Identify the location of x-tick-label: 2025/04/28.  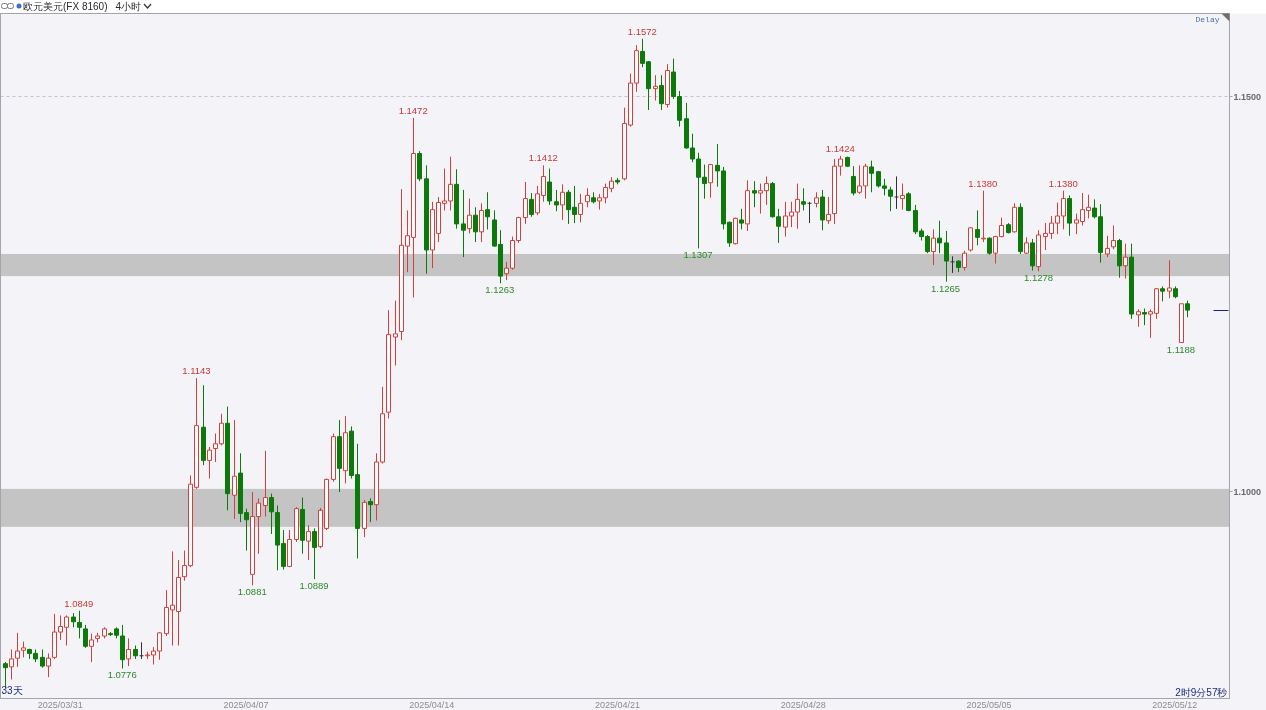
(803, 704).